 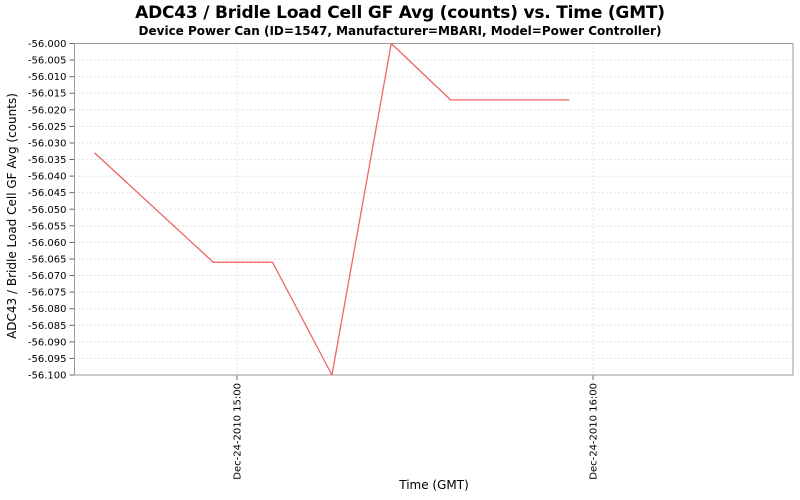 What do you see at coordinates (47, 143) in the screenshot?
I see `y-tick-label: -56.030` at bounding box center [47, 143].